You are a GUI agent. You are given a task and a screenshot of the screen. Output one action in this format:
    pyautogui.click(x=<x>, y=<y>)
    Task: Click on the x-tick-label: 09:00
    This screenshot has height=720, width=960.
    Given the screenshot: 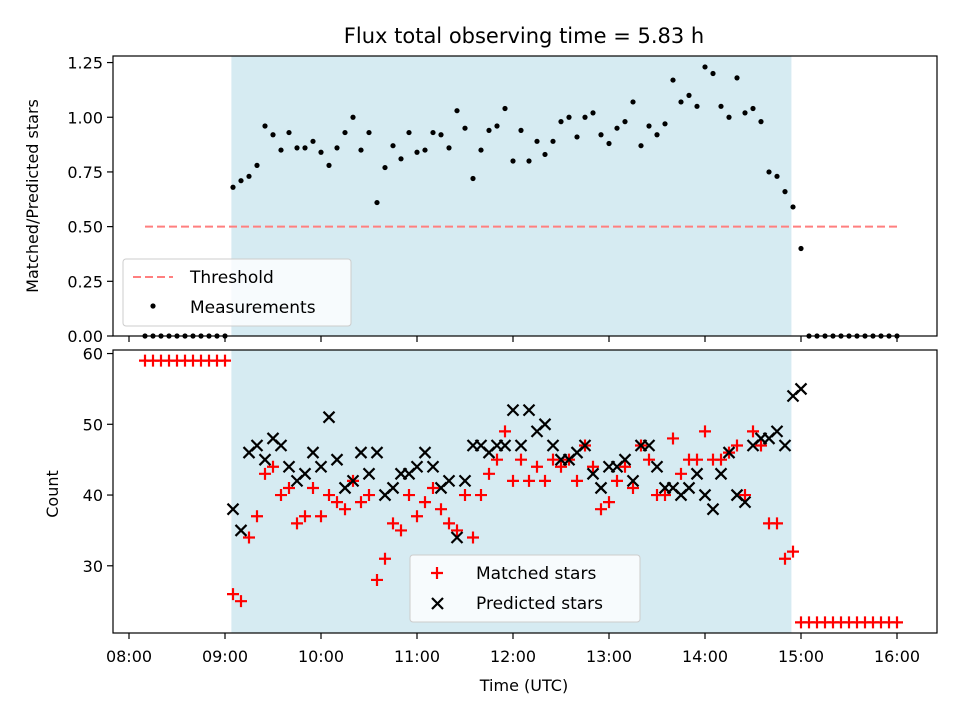 What is the action you would take?
    pyautogui.click(x=225, y=656)
    